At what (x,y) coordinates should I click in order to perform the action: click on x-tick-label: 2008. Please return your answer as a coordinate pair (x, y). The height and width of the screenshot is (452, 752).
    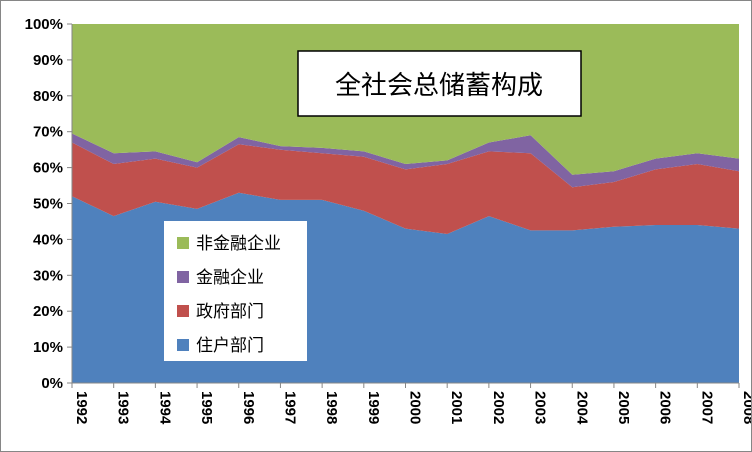
    Looking at the image, I should click on (745, 407).